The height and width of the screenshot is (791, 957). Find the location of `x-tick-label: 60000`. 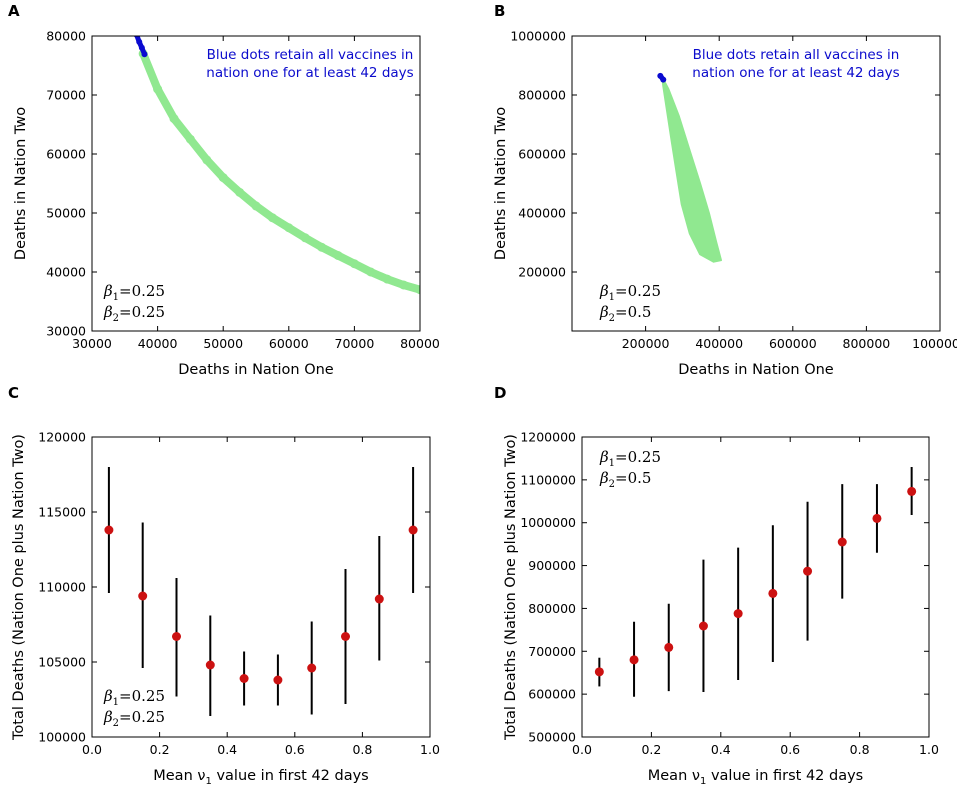

x-tick-label: 60000 is located at coordinates (289, 343).